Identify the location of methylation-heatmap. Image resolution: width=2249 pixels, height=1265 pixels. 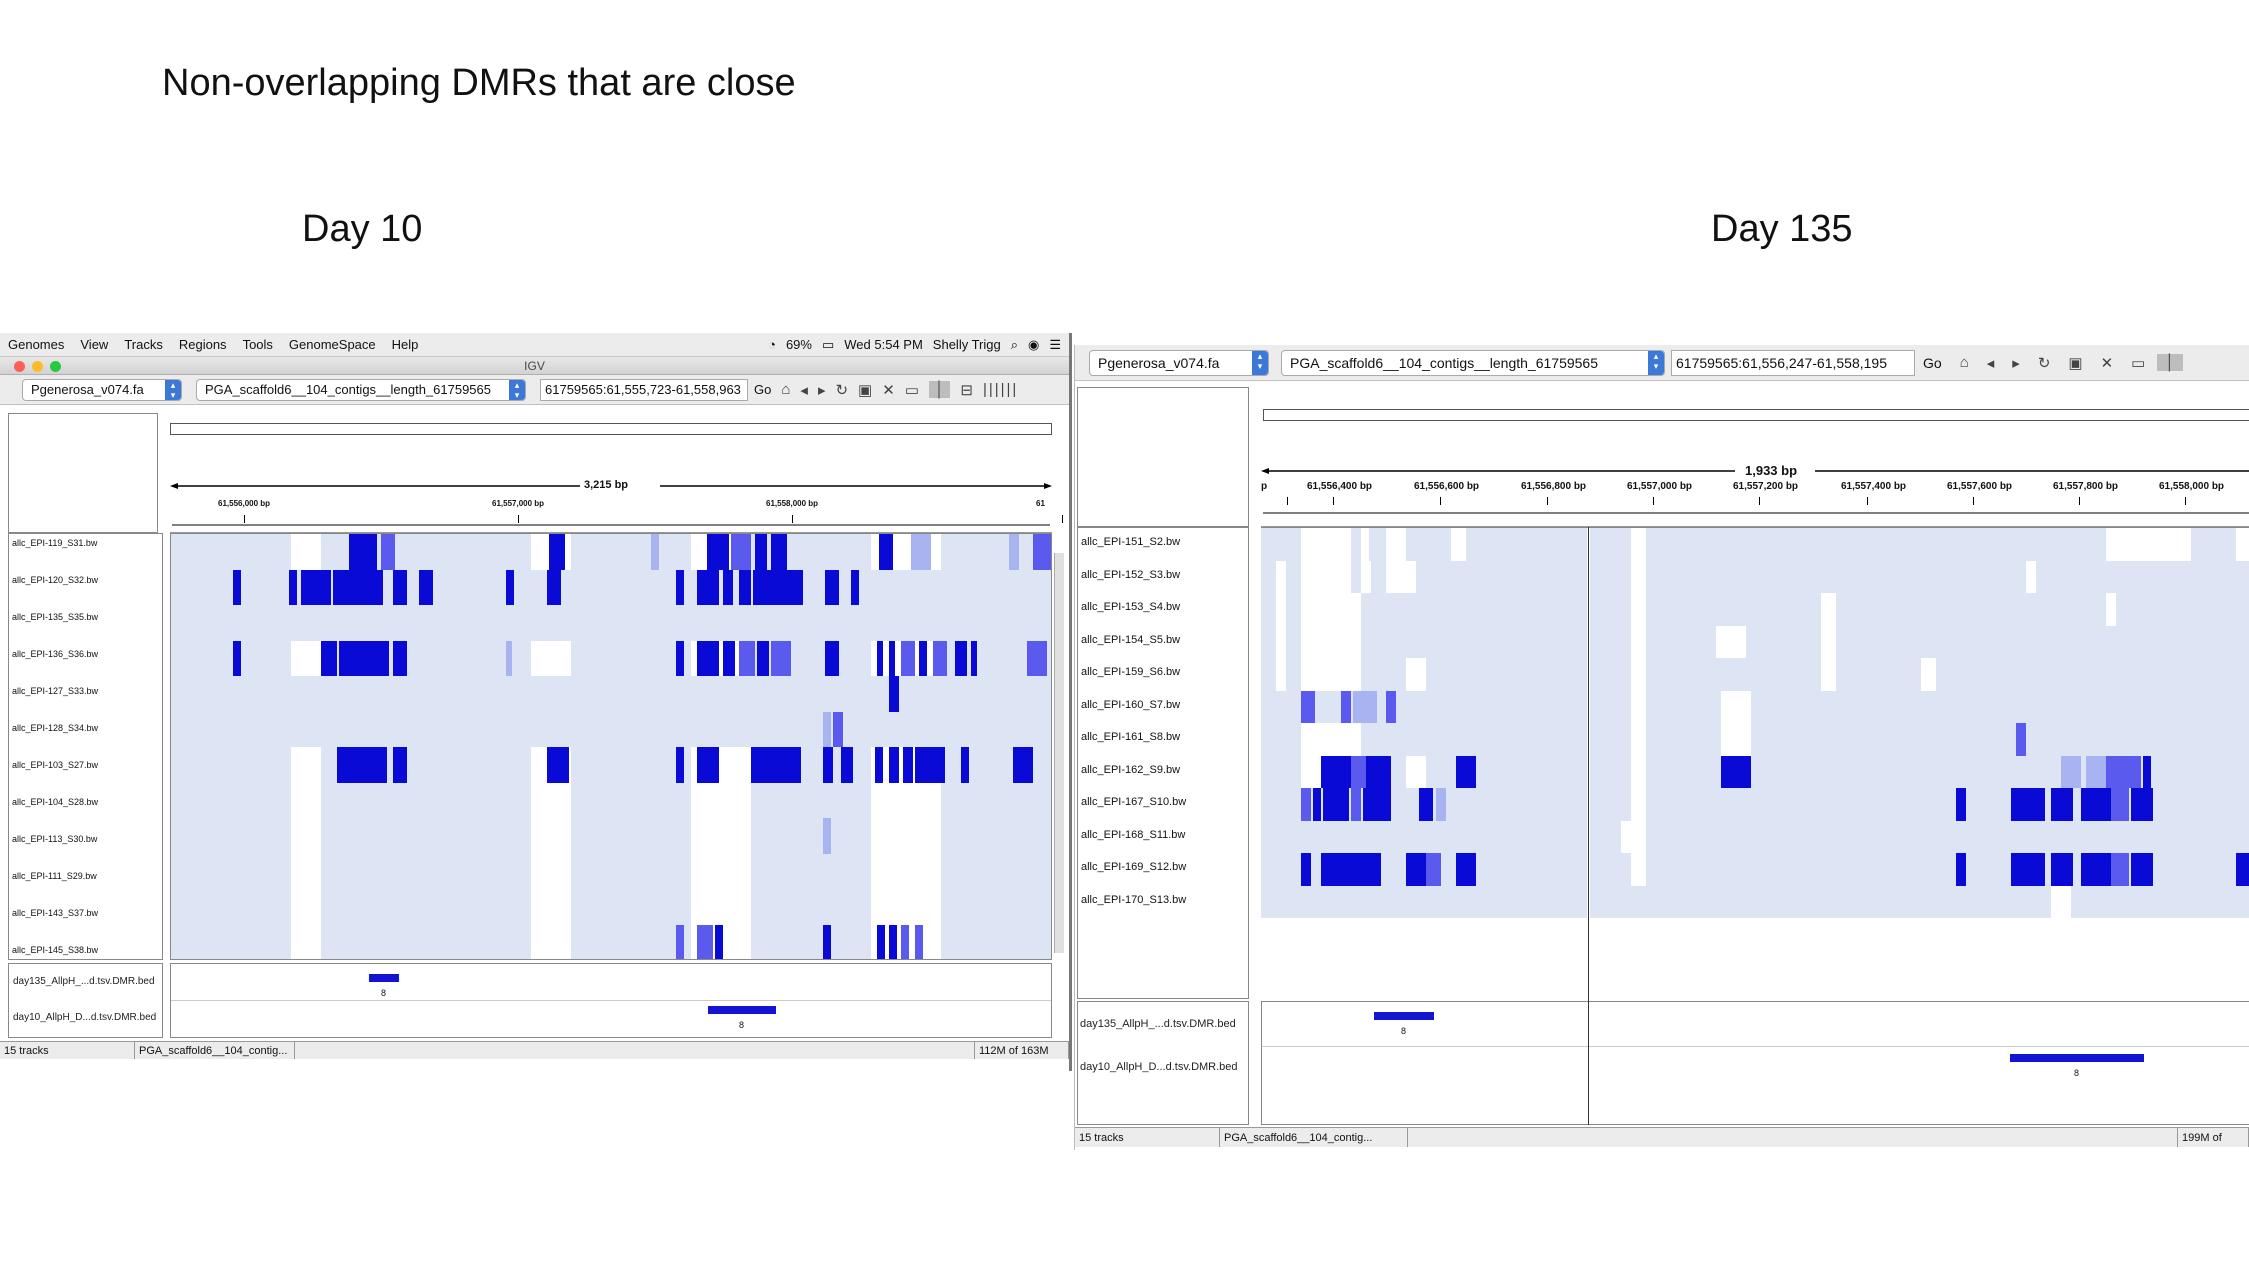
(611, 746).